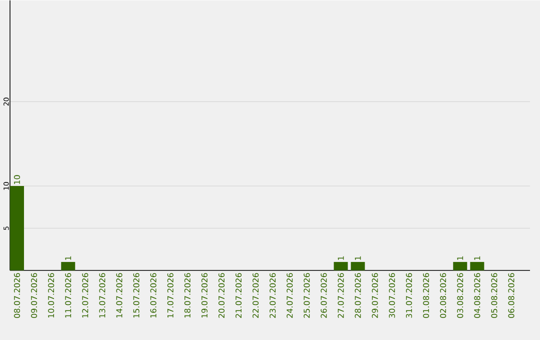 This screenshot has height=340, width=540. I want to click on x-tick-label: 19.07.2026, so click(204, 295).